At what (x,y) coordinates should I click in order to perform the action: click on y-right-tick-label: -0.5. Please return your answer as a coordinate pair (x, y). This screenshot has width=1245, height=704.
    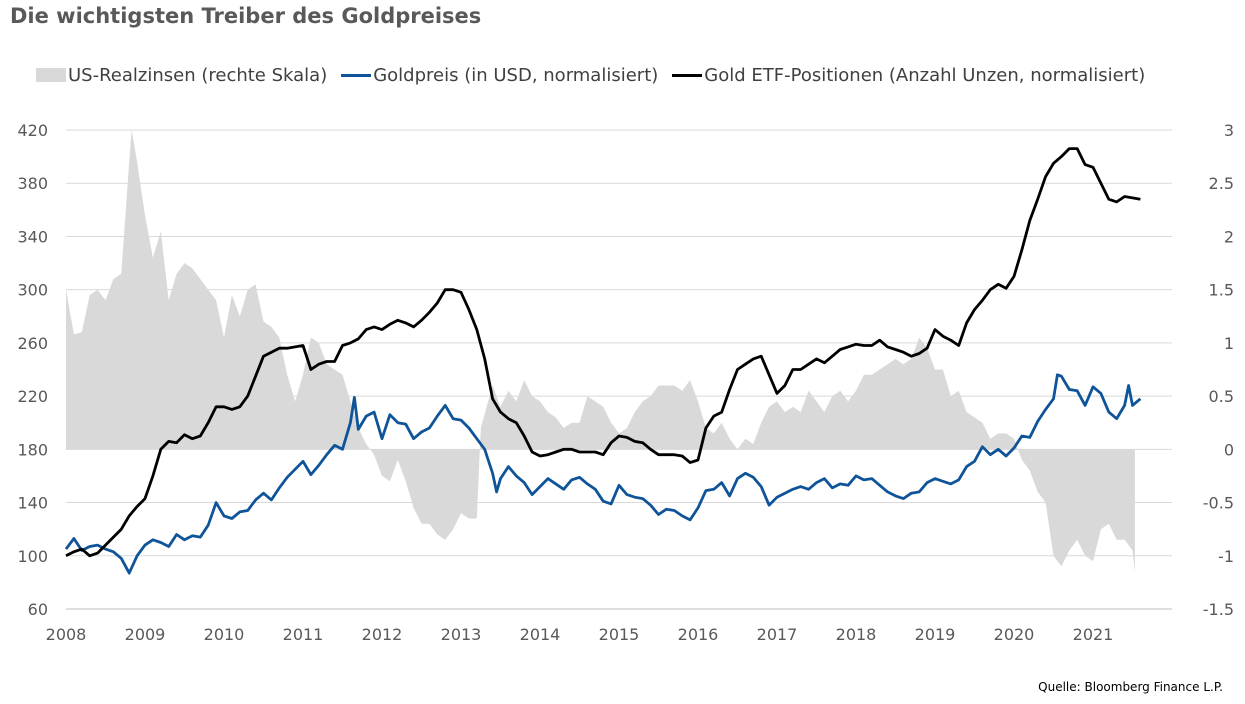
    Looking at the image, I should click on (1218, 503).